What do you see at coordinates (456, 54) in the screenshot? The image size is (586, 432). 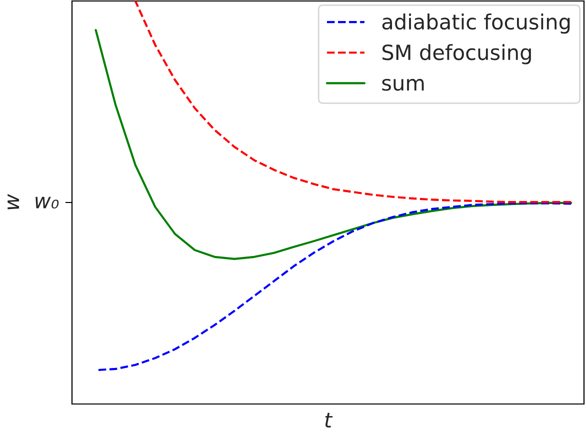 I see `legend-label: SM defocusing` at bounding box center [456, 54].